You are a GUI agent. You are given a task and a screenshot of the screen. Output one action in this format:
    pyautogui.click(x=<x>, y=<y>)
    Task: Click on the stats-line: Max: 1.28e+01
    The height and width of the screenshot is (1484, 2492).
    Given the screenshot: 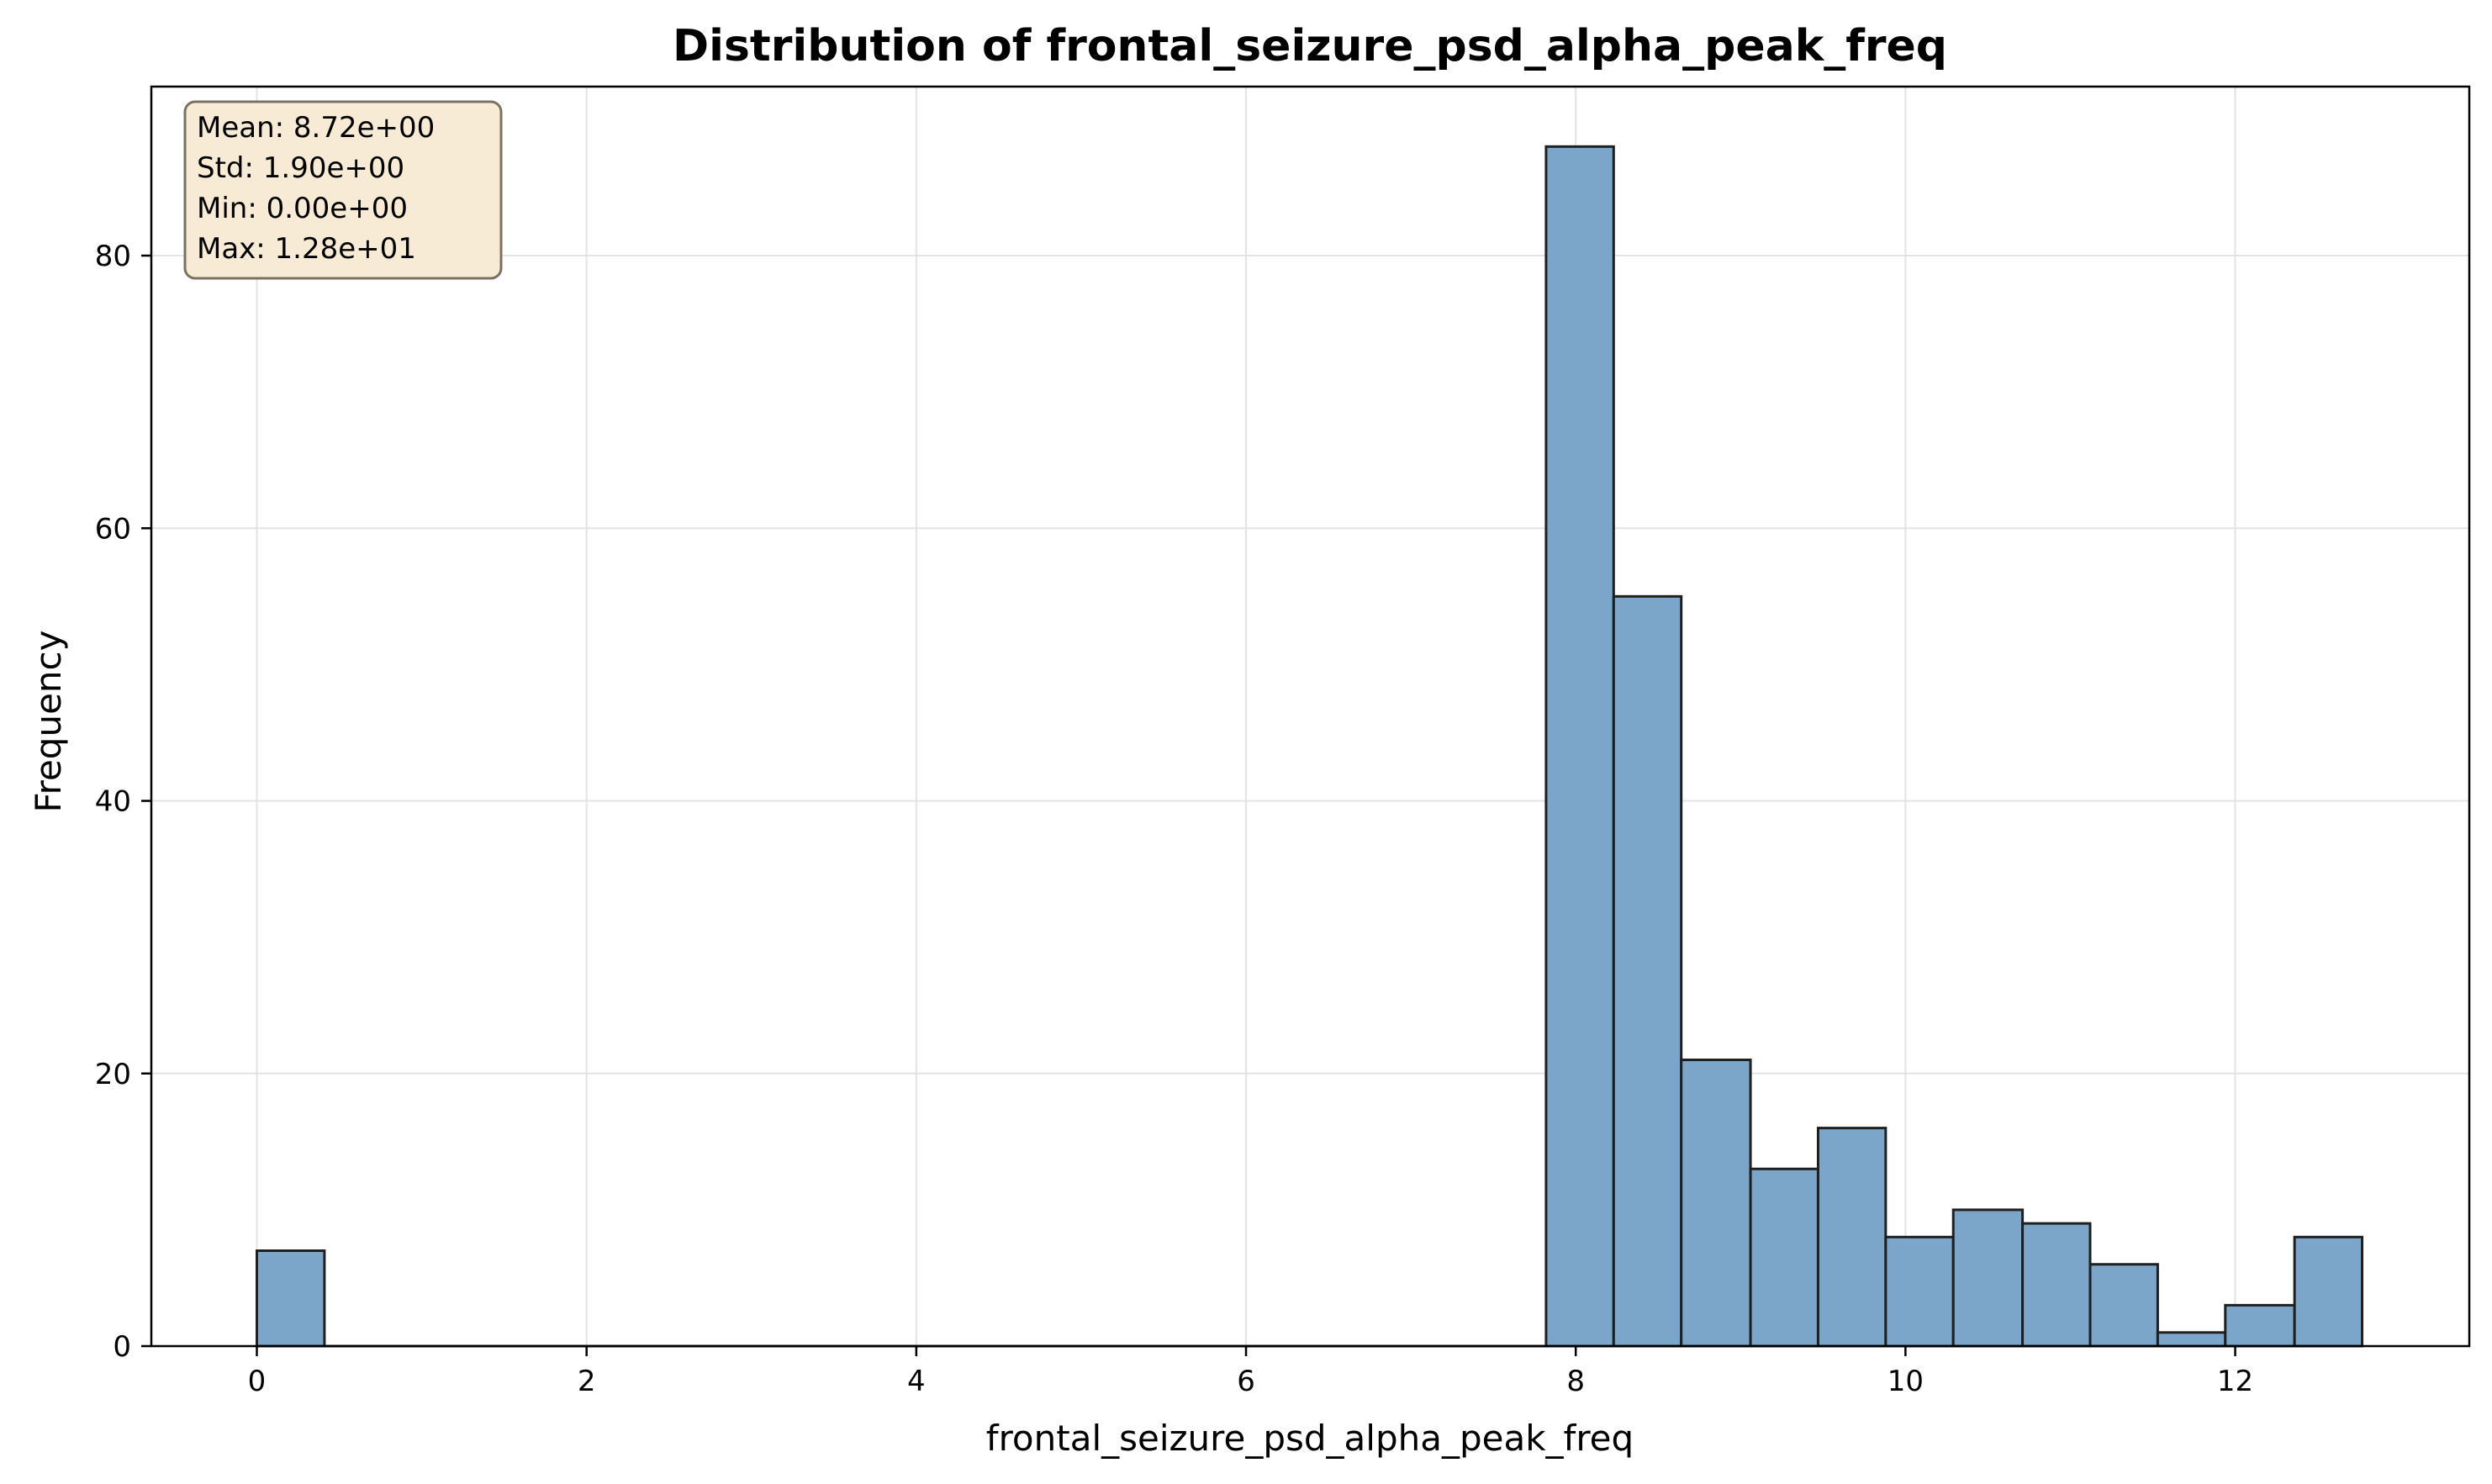 What is the action you would take?
    pyautogui.click(x=306, y=249)
    